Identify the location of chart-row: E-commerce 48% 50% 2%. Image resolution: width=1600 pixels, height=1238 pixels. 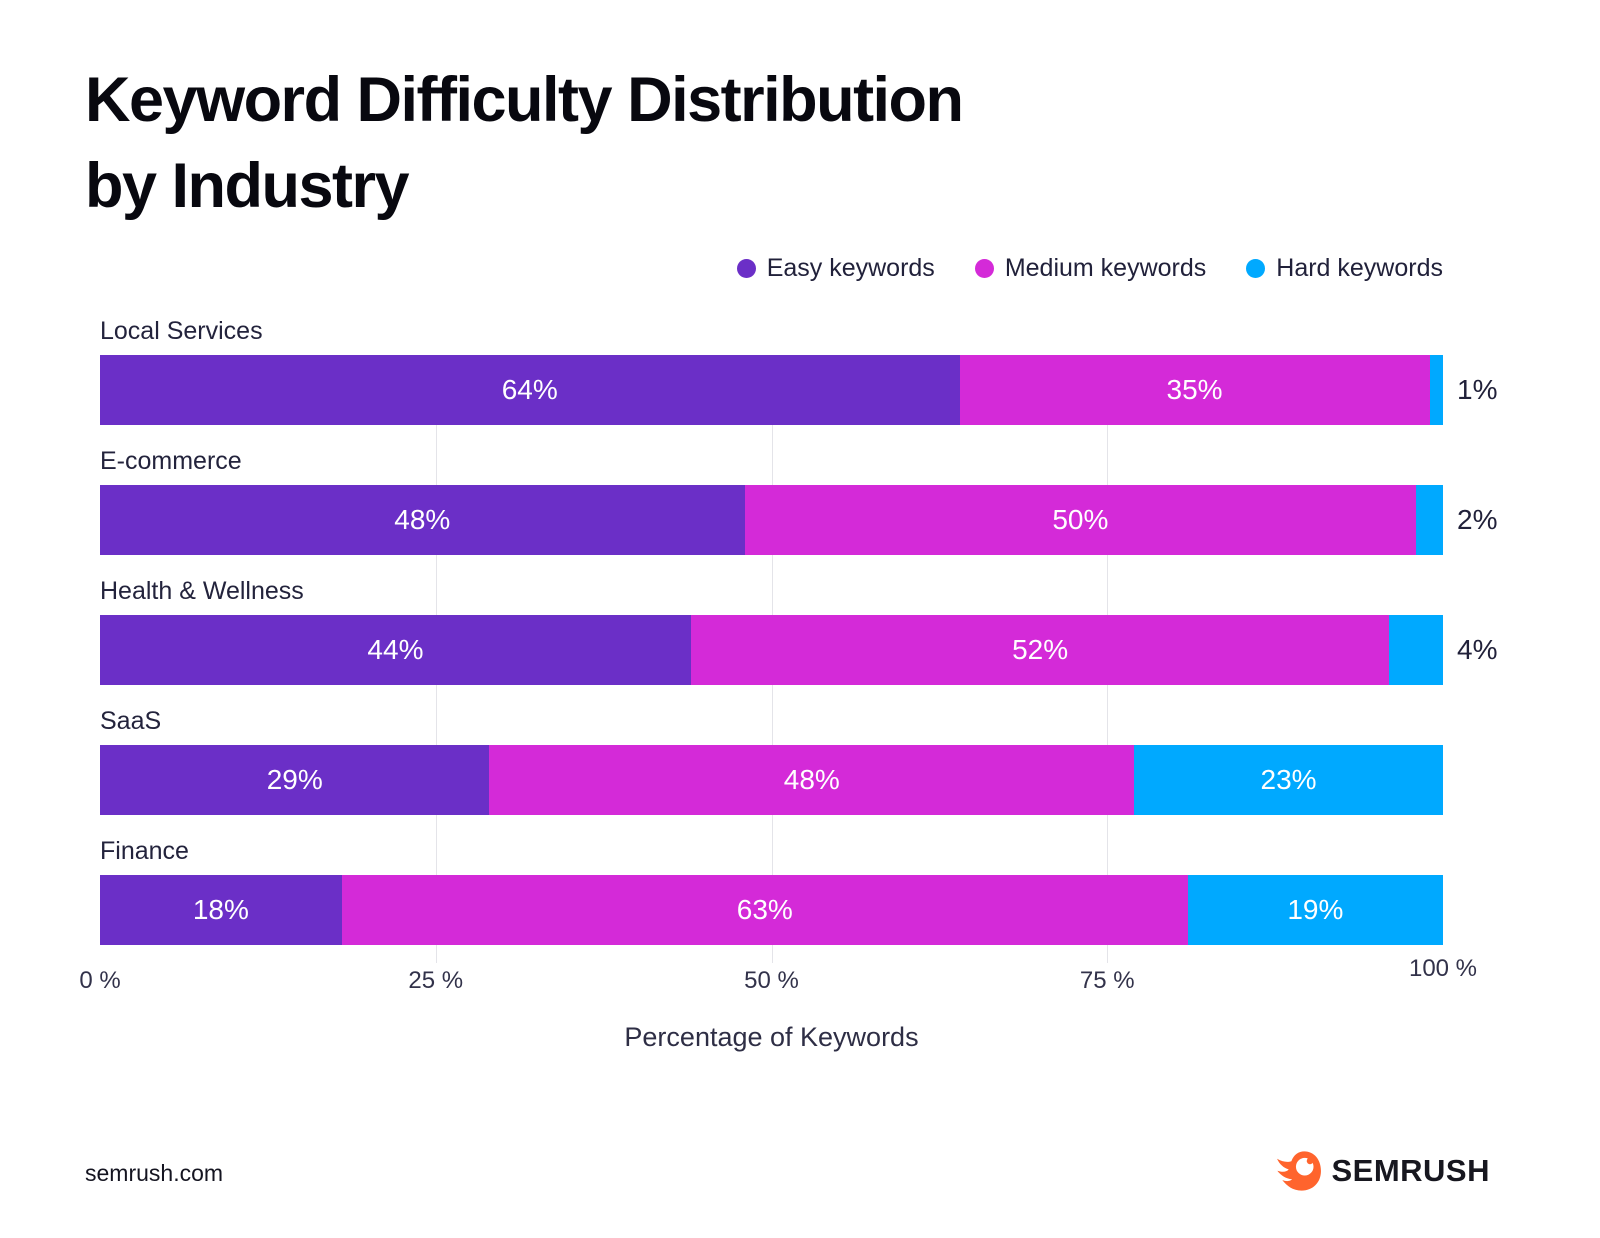
(798, 500).